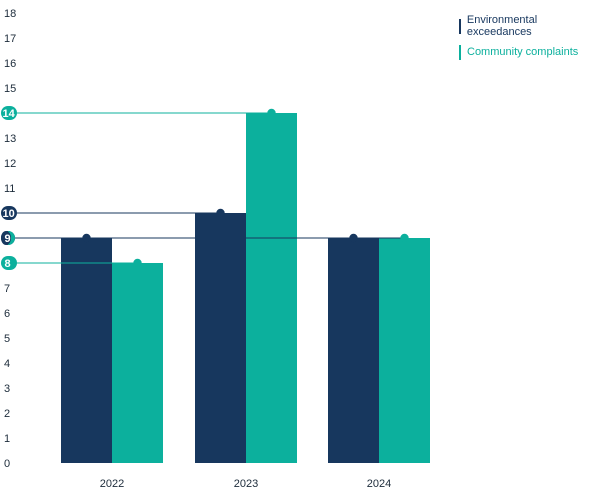  I want to click on bar-2024-environmental, so click(353, 350).